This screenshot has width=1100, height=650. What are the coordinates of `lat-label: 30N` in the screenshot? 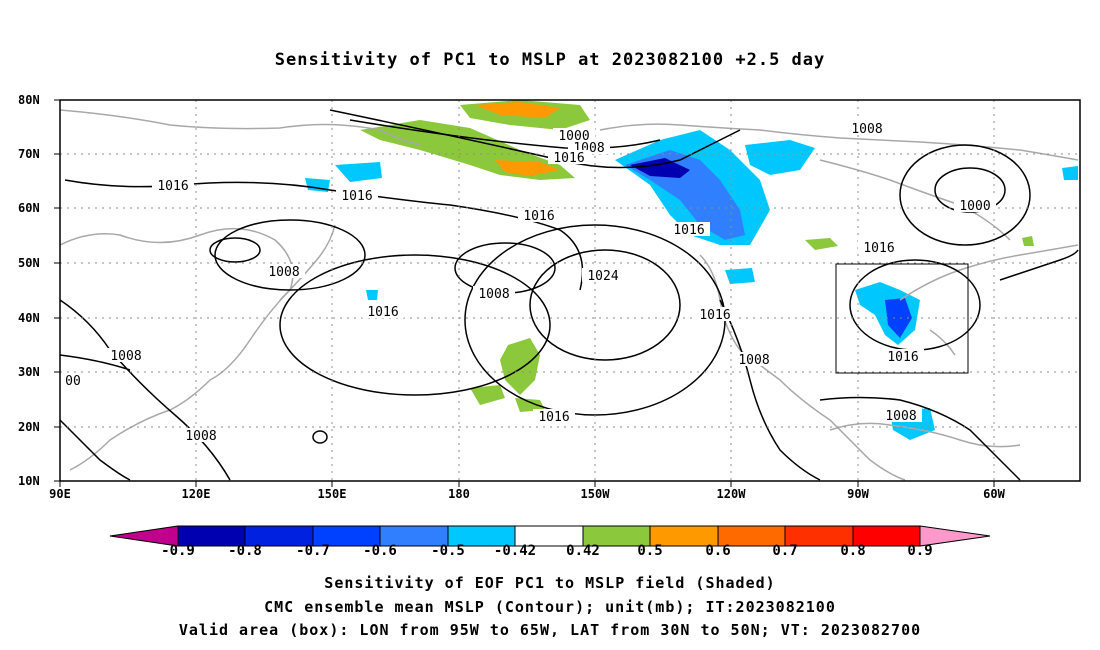 It's located at (29, 372).